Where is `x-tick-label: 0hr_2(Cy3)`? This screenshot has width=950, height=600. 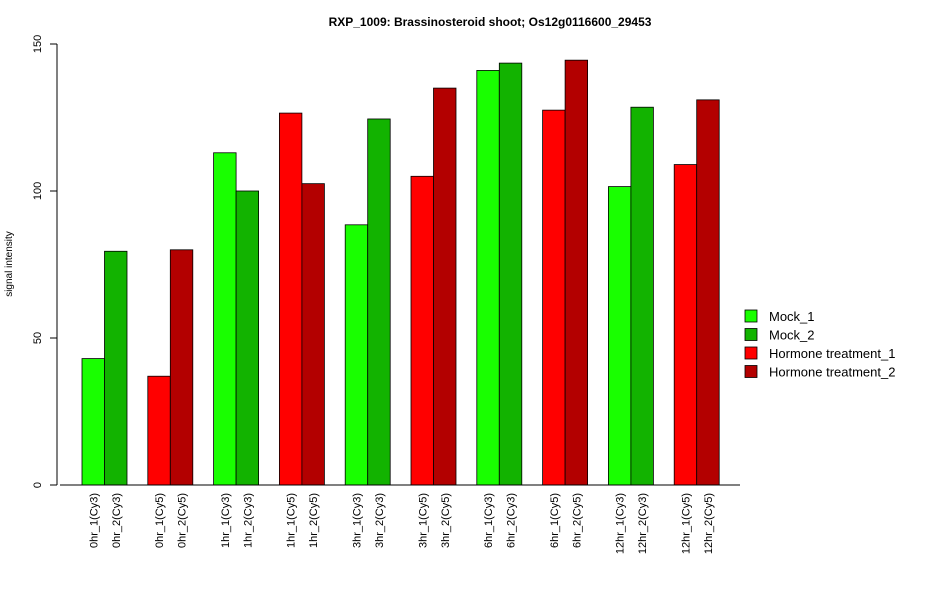
x-tick-label: 0hr_2(Cy3) is located at coordinates (117, 520).